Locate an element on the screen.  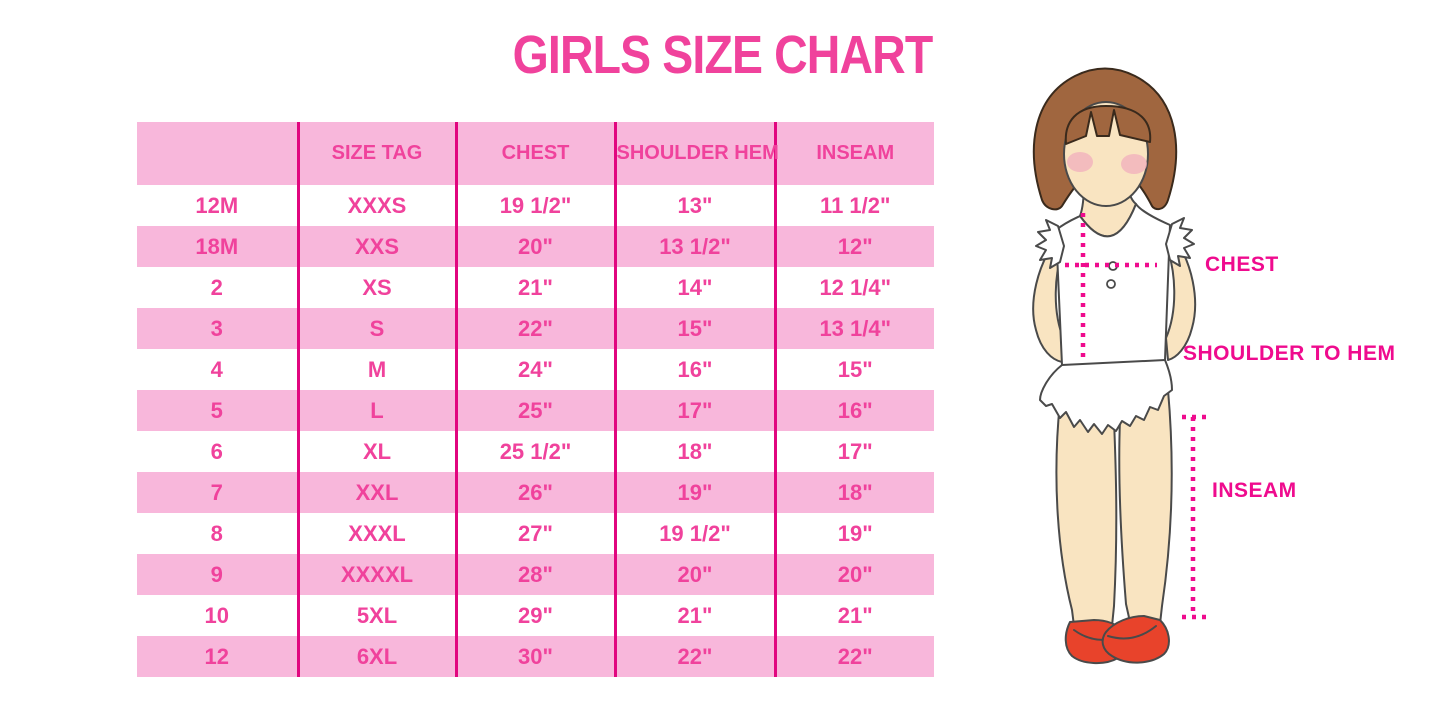
table-row: 5 L 25" 17" 16" is located at coordinates (535, 410).